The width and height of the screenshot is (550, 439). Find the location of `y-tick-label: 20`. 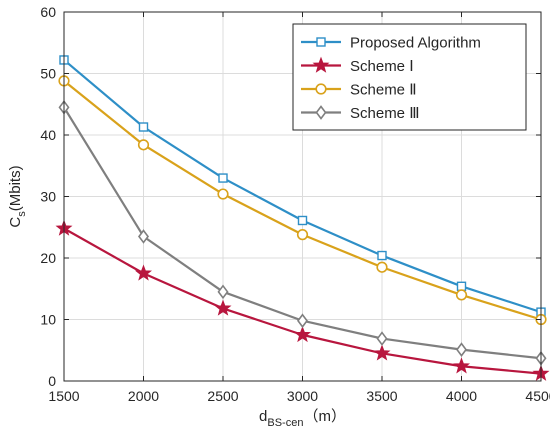

y-tick-label: 20 is located at coordinates (48, 258).